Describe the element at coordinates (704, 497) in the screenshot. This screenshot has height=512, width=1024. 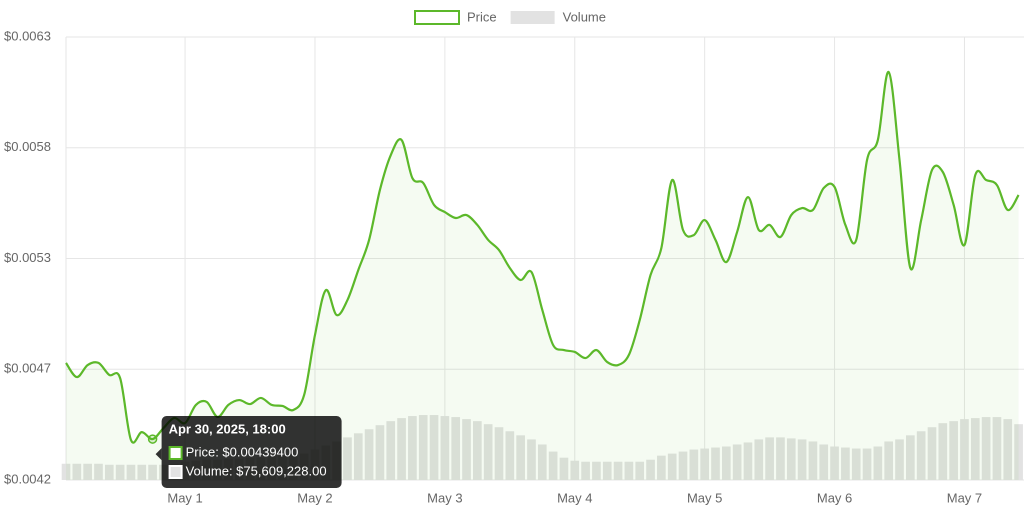
I see `x-tick-label: May 5` at that location.